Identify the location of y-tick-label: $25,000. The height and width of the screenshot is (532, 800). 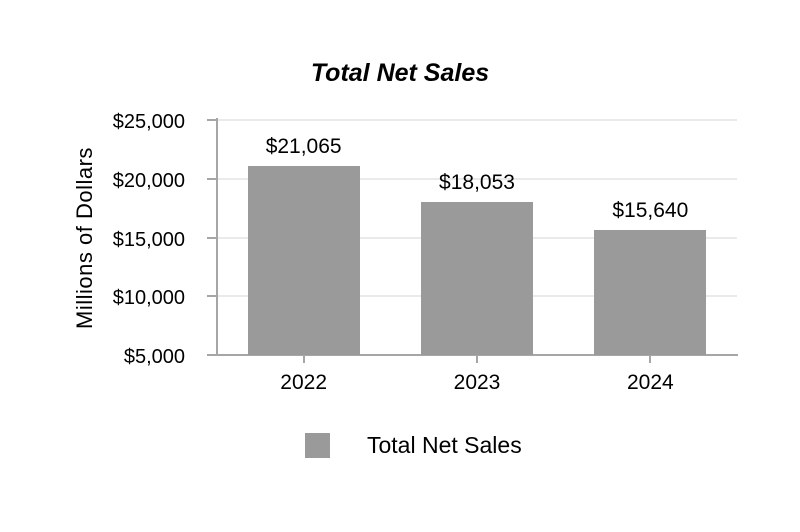
(148, 122).